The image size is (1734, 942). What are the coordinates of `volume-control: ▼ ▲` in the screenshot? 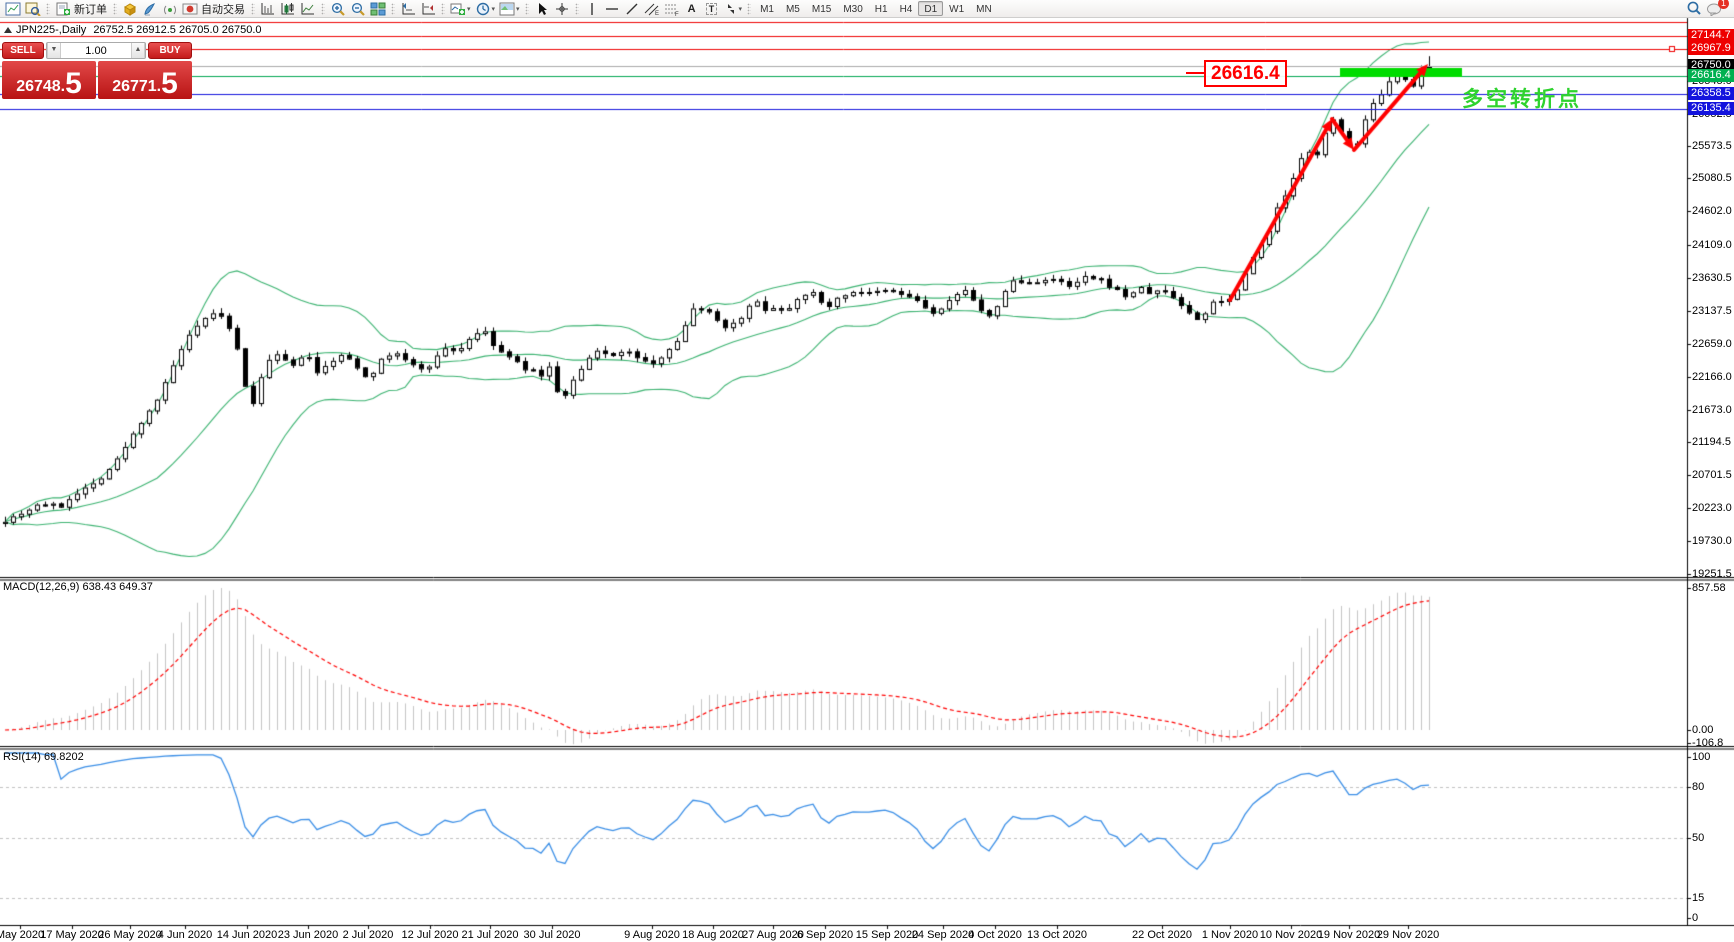 It's located at (96, 50).